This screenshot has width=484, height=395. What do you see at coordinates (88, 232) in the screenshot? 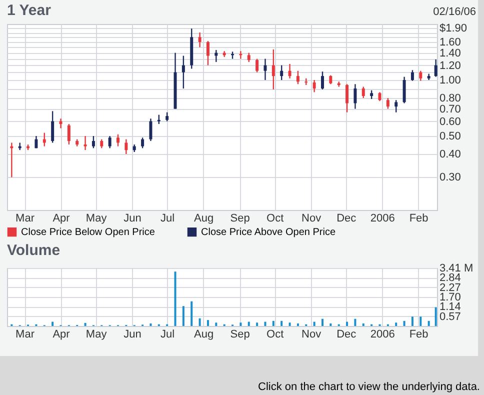
I see `legend-label: Close Price Below Open Price` at bounding box center [88, 232].